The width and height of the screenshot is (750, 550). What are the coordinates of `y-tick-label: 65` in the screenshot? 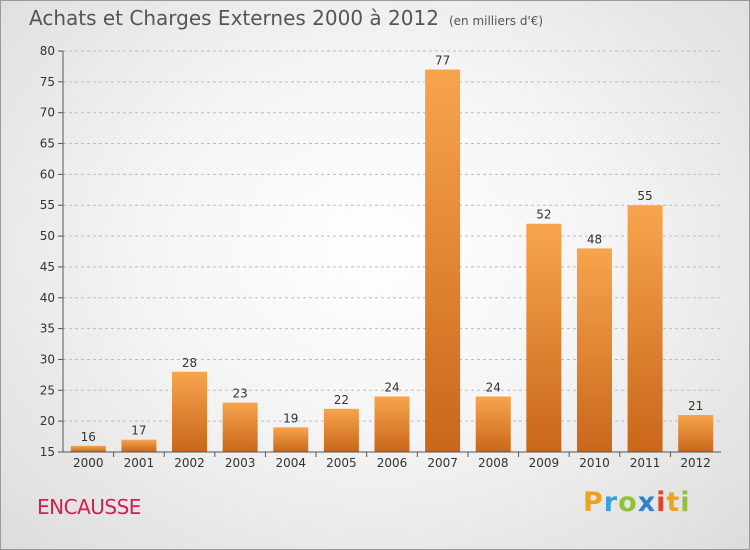 It's located at (47, 144).